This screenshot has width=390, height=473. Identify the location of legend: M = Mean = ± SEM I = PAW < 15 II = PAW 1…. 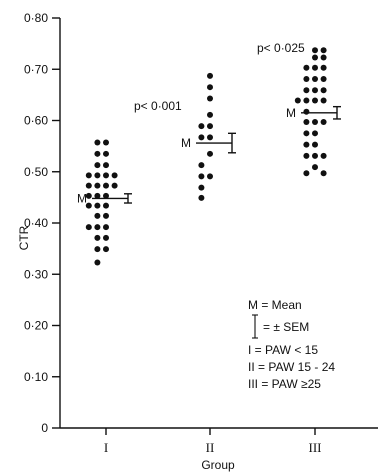
(291, 344).